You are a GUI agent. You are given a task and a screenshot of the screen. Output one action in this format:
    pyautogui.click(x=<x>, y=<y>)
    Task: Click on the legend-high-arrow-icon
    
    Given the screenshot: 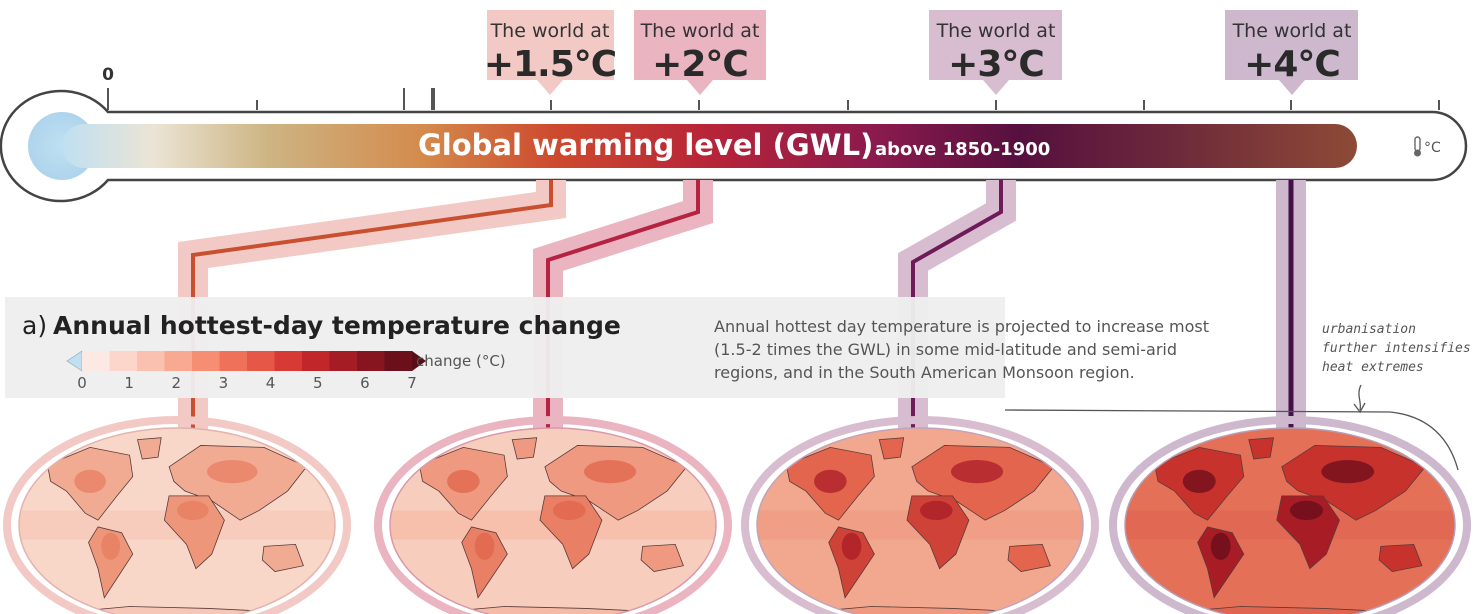 What is the action you would take?
    pyautogui.click(x=419, y=361)
    